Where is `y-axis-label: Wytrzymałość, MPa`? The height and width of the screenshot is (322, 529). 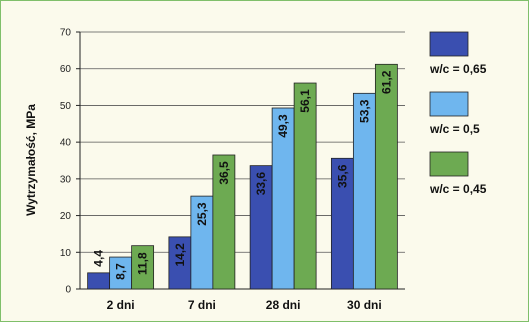
y-axis-label: Wytrzymałość, MPa is located at coordinates (31, 160).